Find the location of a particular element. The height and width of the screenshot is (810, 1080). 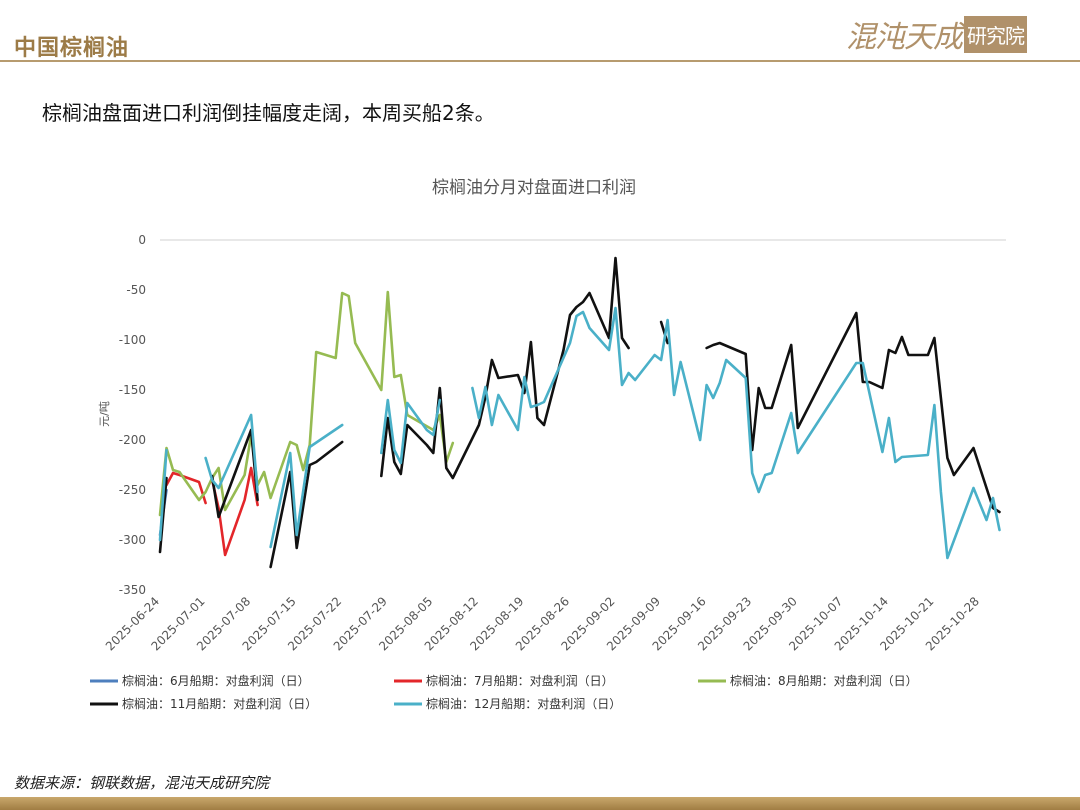

data-source: 数据来源：钢联数据，混沌天成研究院 is located at coordinates (142, 783).